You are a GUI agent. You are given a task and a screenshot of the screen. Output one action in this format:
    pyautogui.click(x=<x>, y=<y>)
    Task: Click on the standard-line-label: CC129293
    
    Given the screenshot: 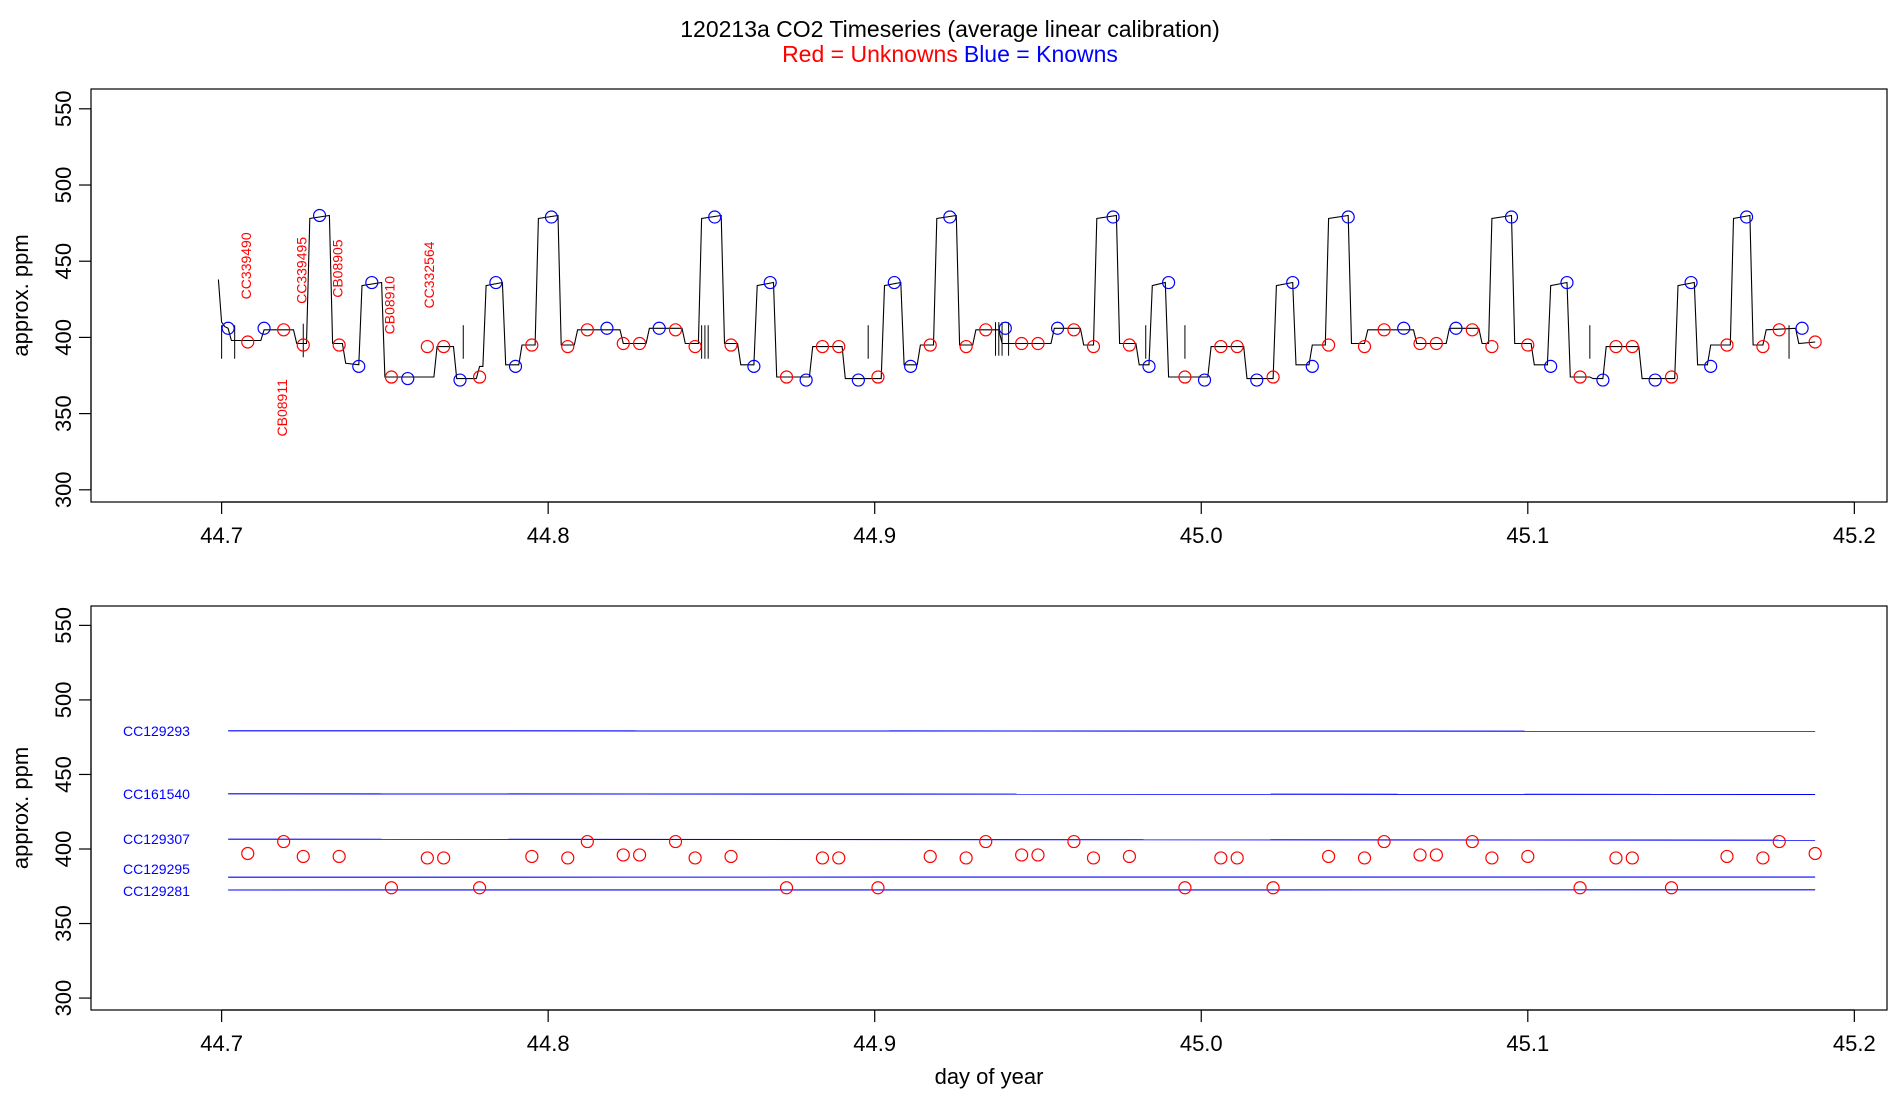 What is the action you would take?
    pyautogui.click(x=156, y=731)
    